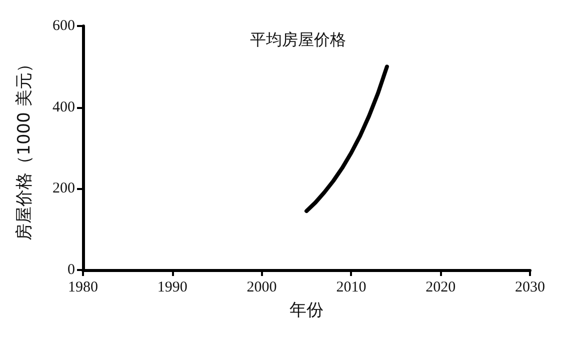  Describe the element at coordinates (71, 270) in the screenshot. I see `y-tick-label: 0` at that location.